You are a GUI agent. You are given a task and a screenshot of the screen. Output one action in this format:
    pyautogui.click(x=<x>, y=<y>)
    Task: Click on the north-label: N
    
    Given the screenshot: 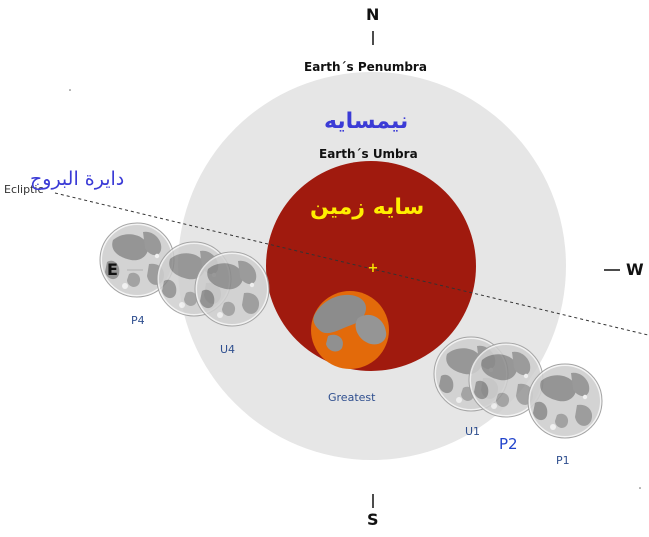 What is the action you would take?
    pyautogui.click(x=373, y=14)
    